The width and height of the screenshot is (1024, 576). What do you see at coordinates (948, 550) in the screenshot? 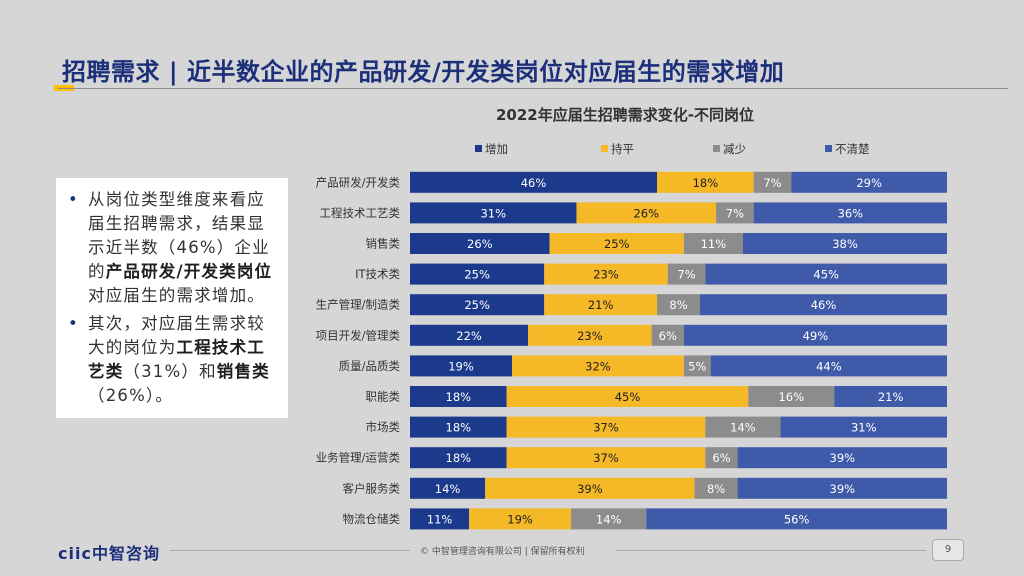
I see `page-number: 9` at bounding box center [948, 550].